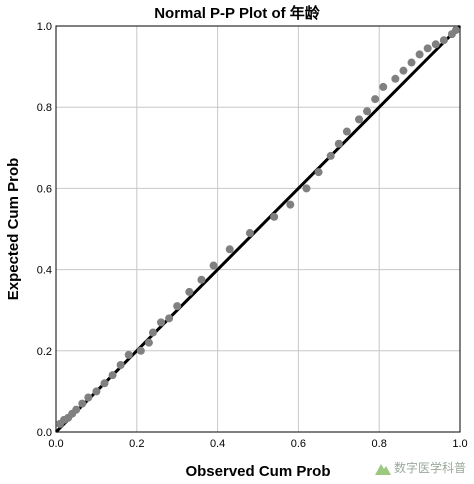  Describe the element at coordinates (257, 471) in the screenshot. I see `x-axis-label: Observed Cum Prob` at that location.